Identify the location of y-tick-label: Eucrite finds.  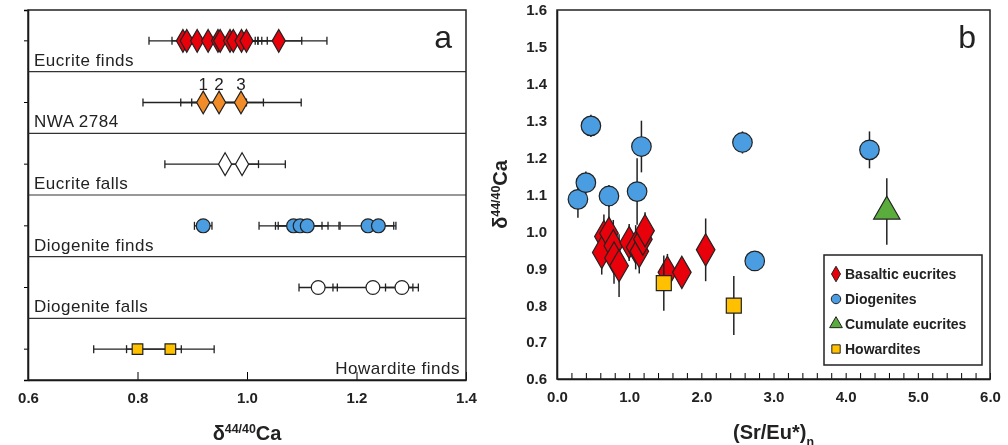
(84, 60).